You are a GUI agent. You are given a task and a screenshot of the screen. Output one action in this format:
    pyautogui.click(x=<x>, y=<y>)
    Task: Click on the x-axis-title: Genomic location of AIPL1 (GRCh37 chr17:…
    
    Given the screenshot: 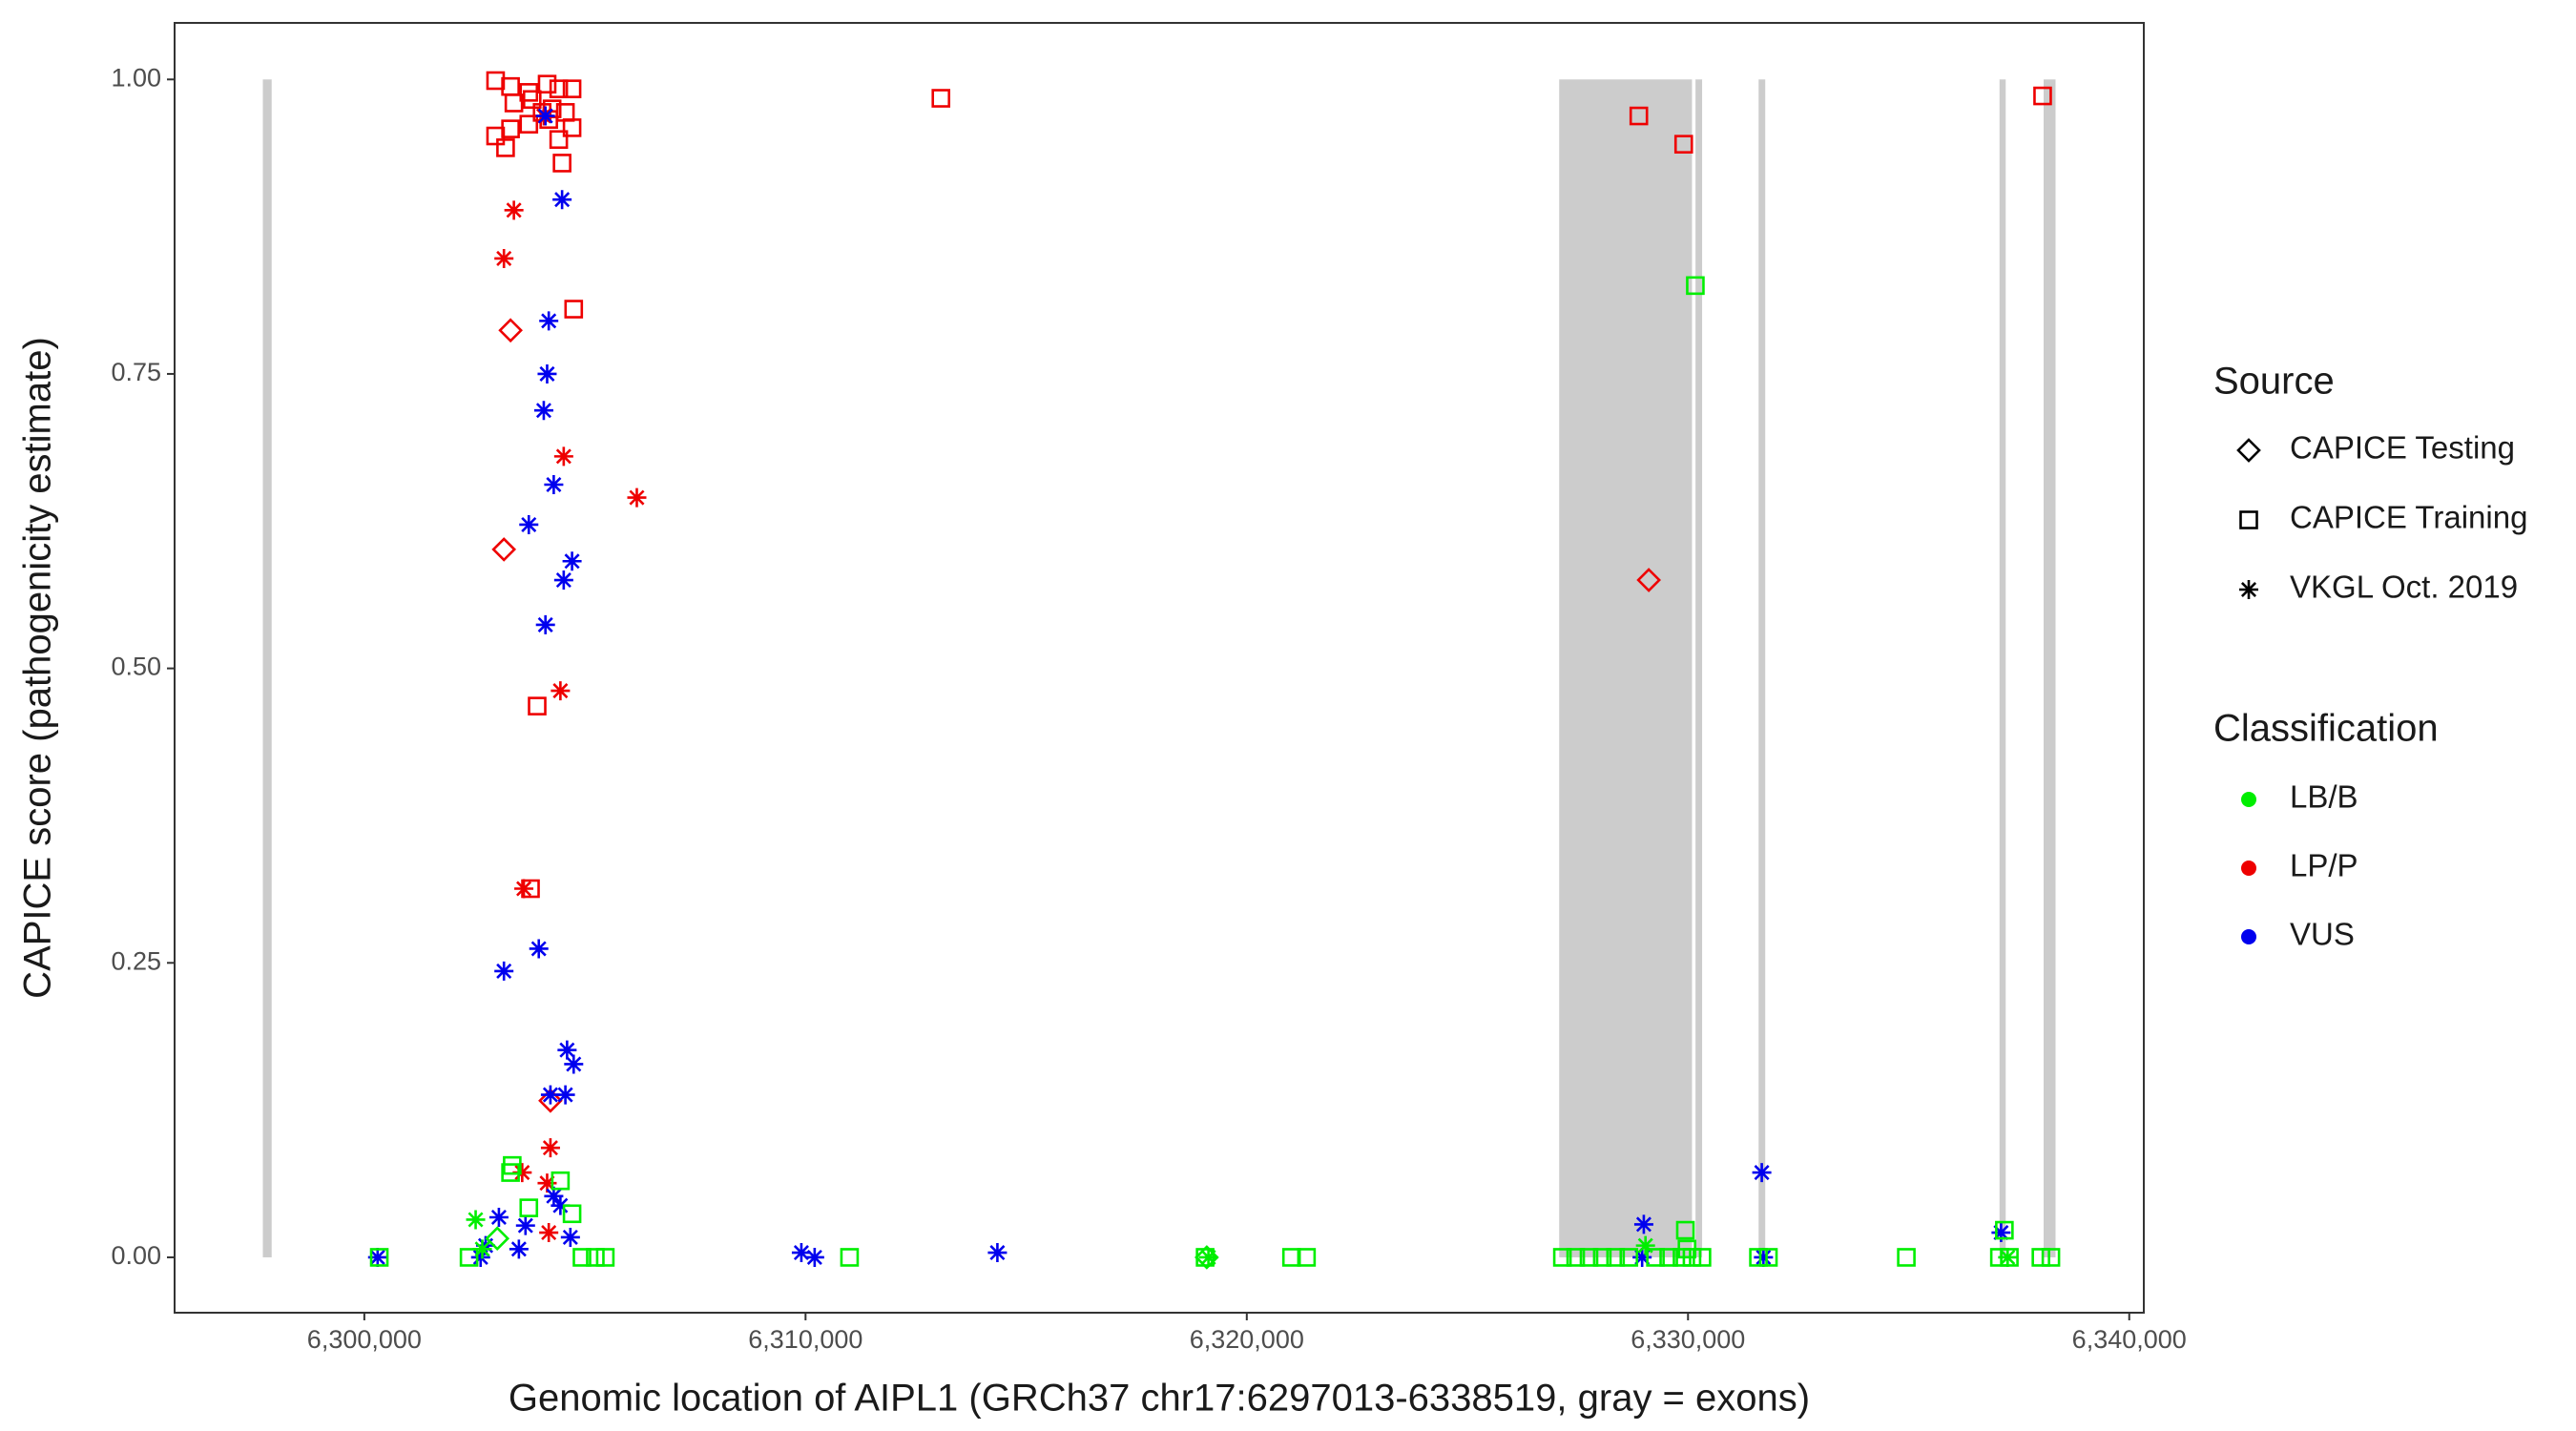 What is the action you would take?
    pyautogui.click(x=1159, y=1399)
    